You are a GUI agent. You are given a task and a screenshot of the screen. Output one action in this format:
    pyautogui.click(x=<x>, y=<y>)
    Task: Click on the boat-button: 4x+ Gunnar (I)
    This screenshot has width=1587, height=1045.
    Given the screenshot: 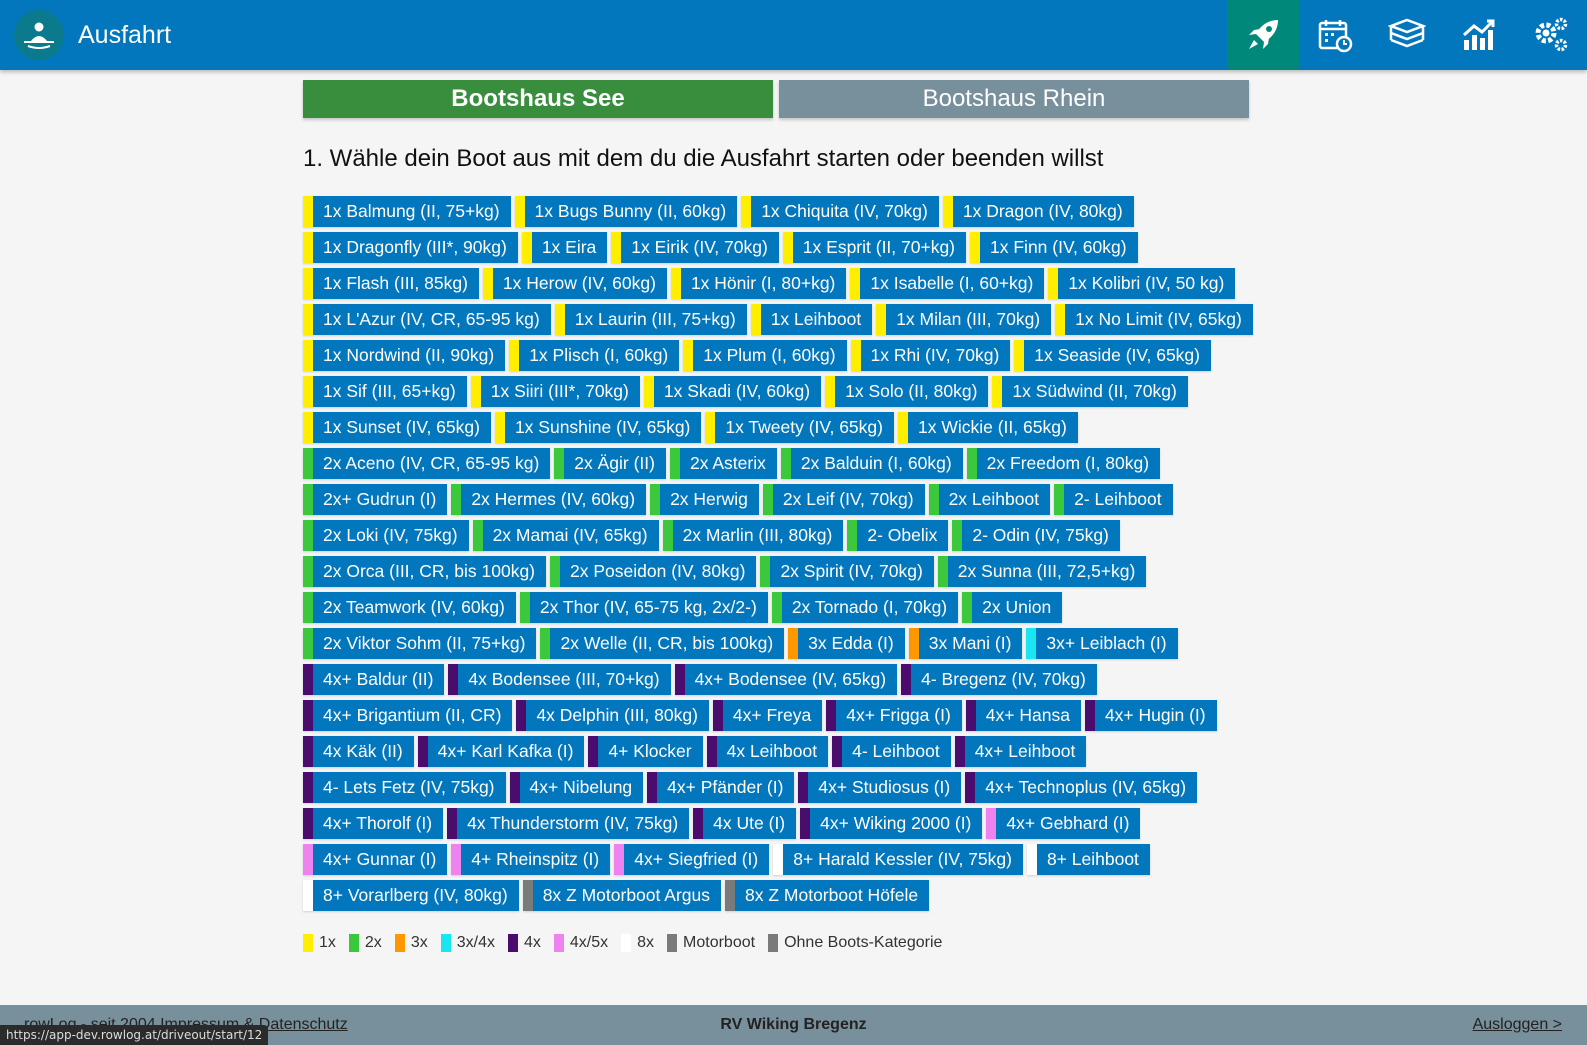 What is the action you would take?
    pyautogui.click(x=375, y=859)
    